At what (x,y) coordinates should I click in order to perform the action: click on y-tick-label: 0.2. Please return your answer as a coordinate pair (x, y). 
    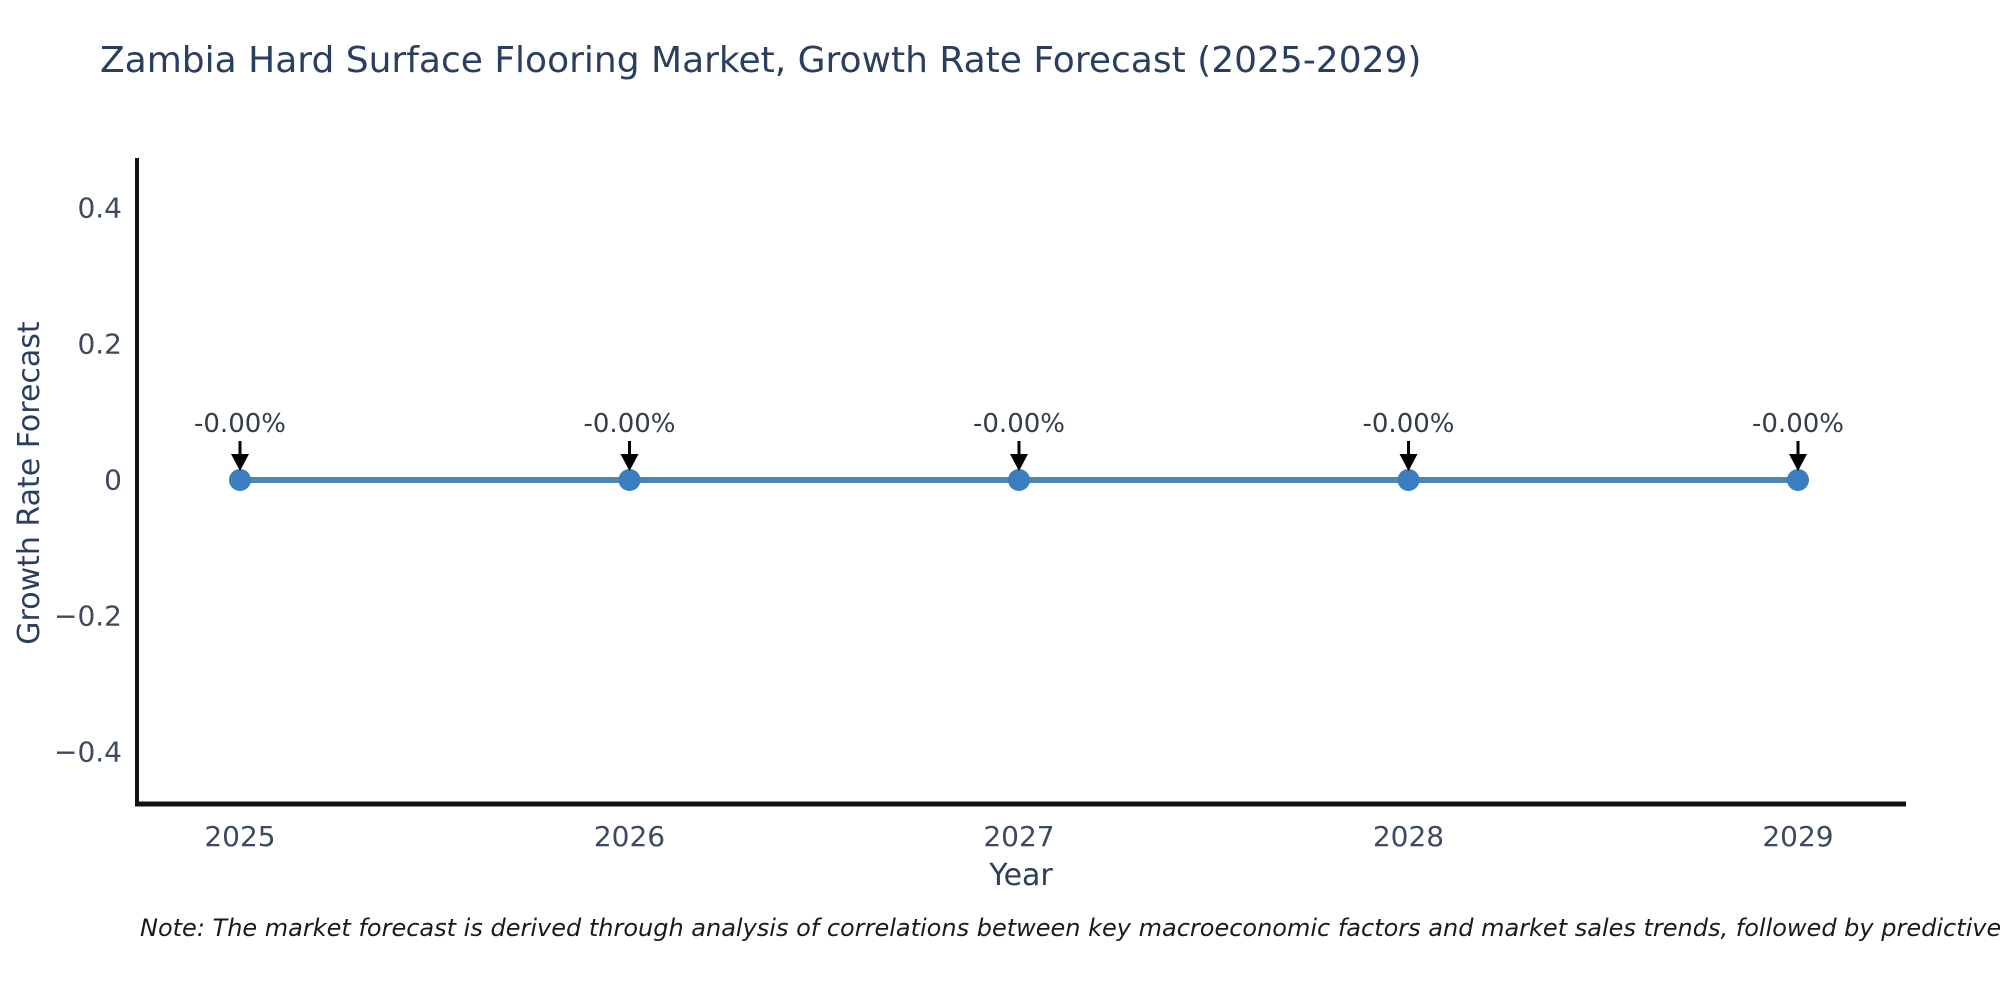
    Looking at the image, I should click on (99, 344).